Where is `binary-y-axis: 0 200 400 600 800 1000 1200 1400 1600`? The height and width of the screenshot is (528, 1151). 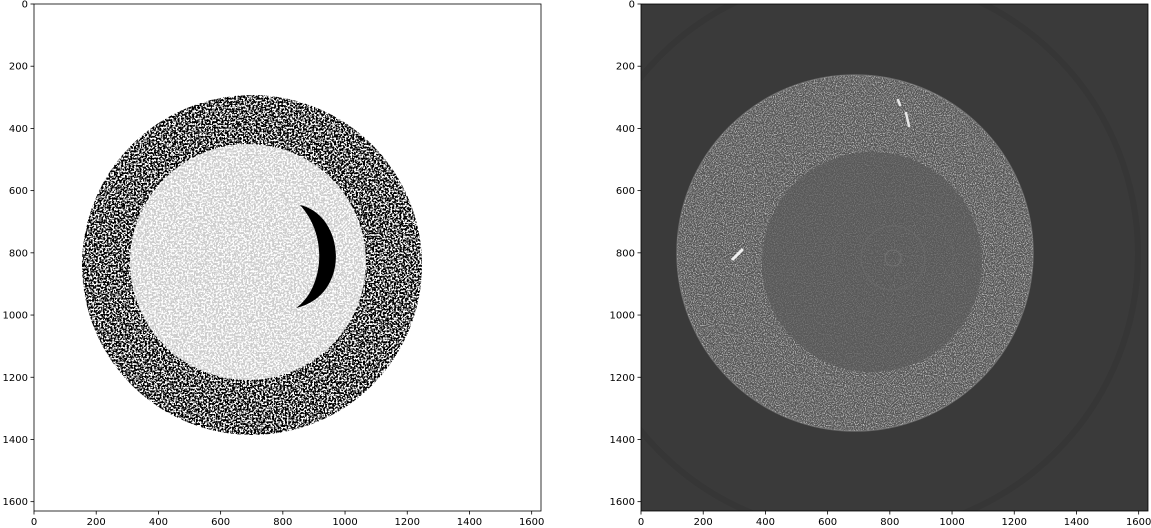 binary-y-axis: 0 200 400 600 800 1000 1200 1400 1600 is located at coordinates (18, 254).